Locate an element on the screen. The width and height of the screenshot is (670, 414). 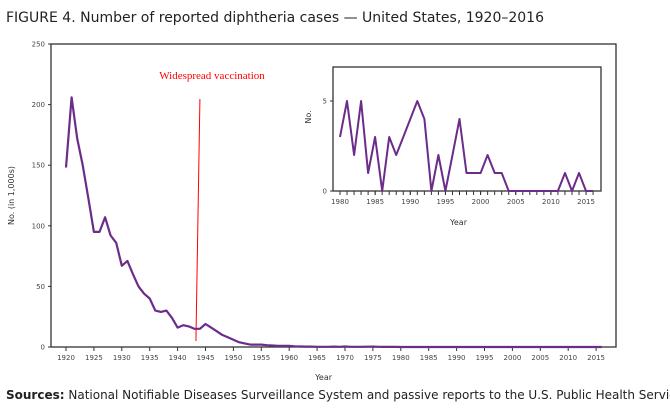
inset-x-axis-label: Year is located at coordinates (458, 222).